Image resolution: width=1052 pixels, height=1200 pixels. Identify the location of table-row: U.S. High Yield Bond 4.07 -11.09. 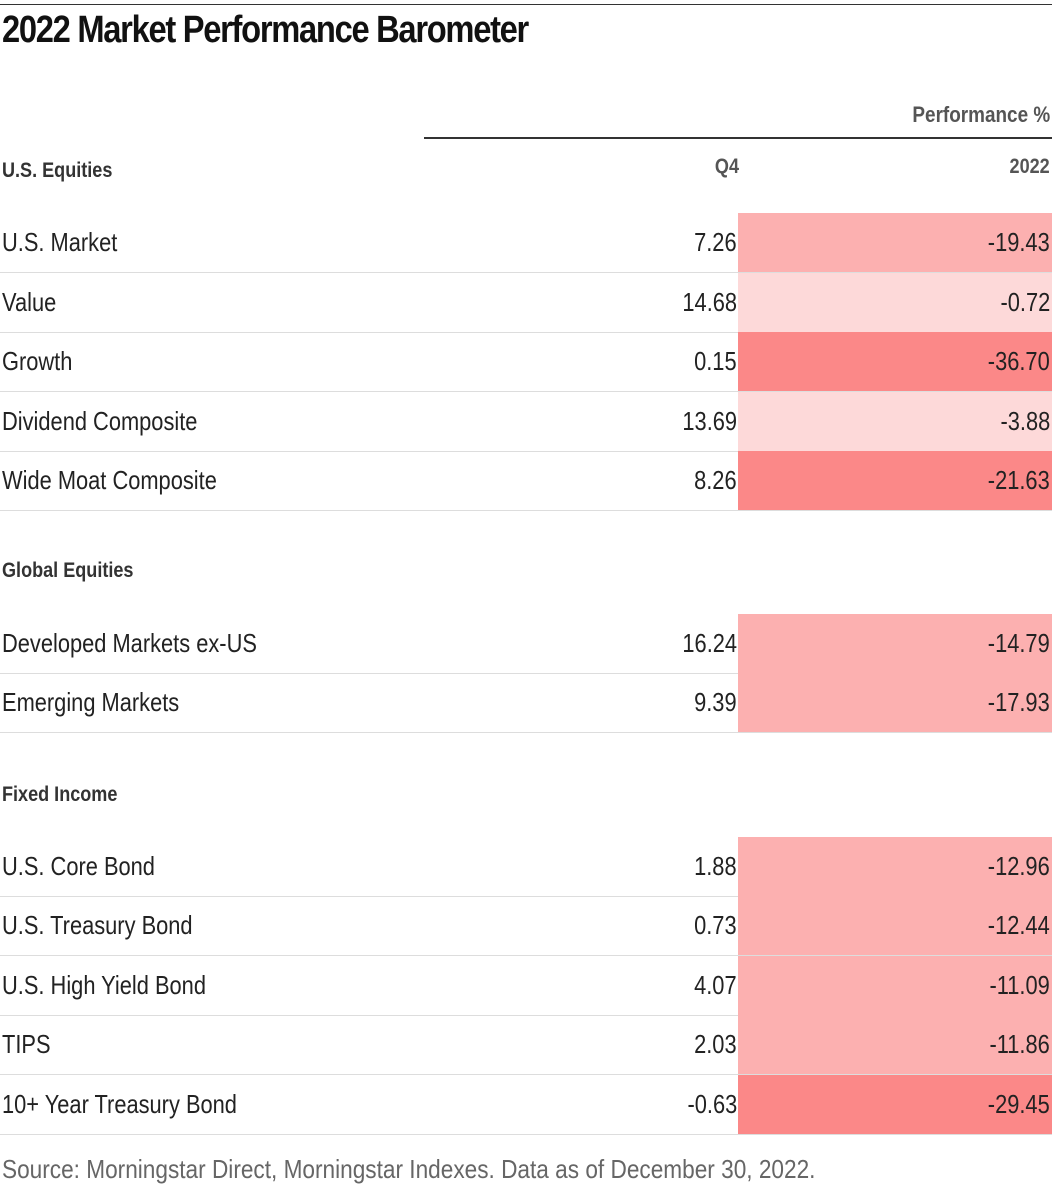
(526, 986).